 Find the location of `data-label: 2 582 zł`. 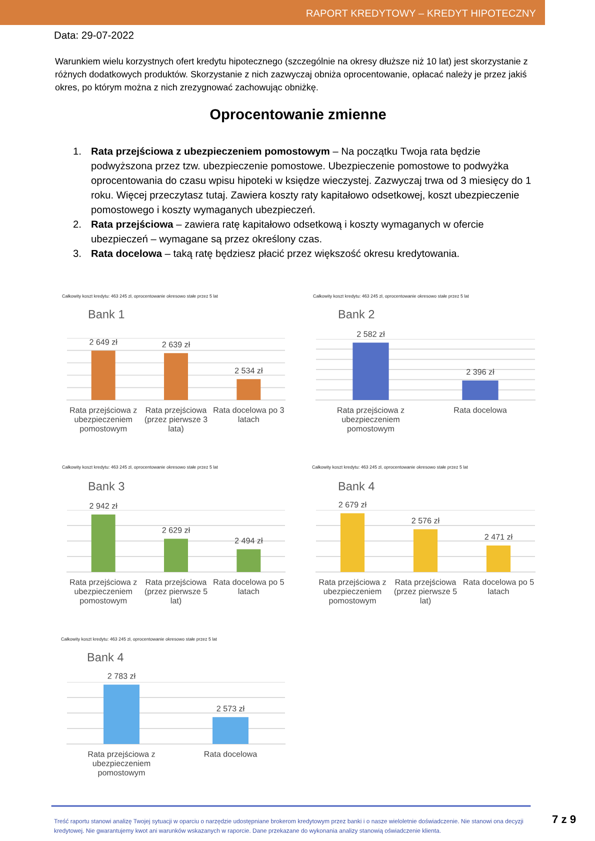

data-label: 2 582 zł is located at coordinates (371, 333).